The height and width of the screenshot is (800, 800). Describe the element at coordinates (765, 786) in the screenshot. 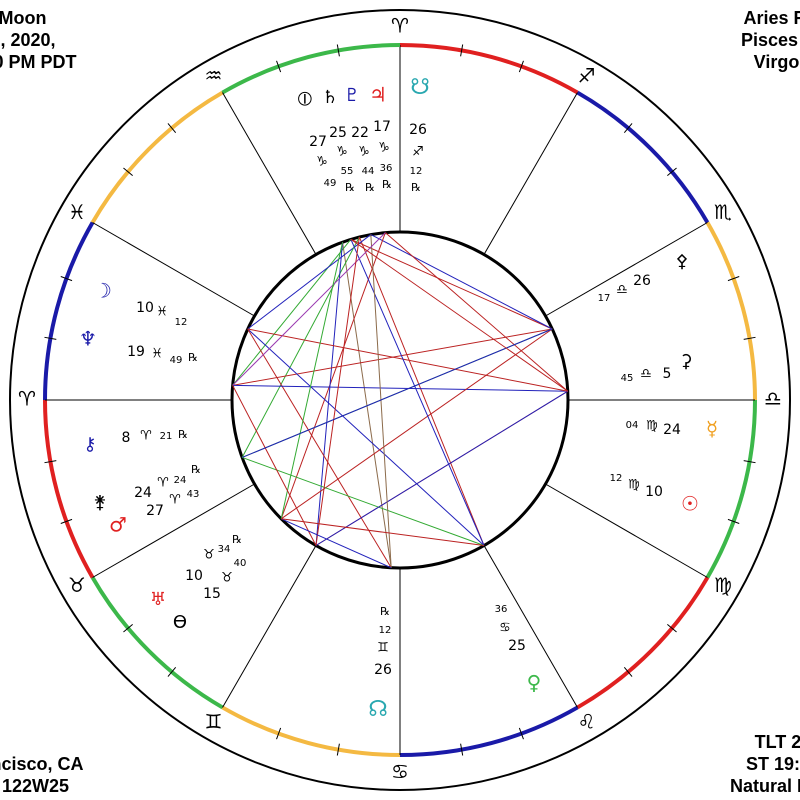

I see `header-text: Natural Houses` at that location.